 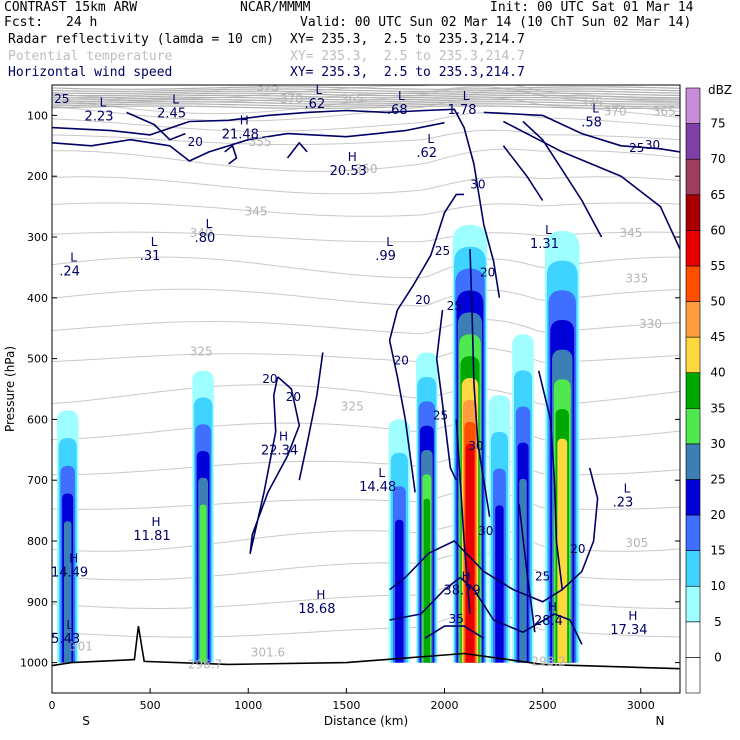 What do you see at coordinates (385, 256) in the screenshot?
I see `extremum-value: .99` at bounding box center [385, 256].